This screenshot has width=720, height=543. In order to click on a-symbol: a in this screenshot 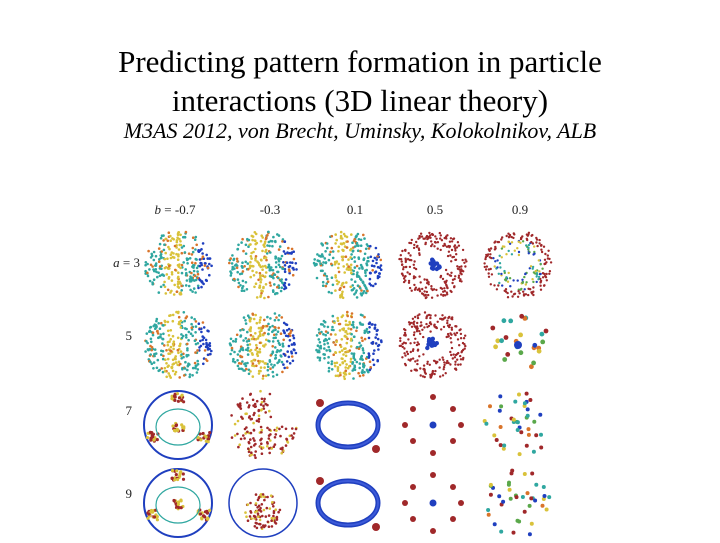, I will do `click(116, 262)`.